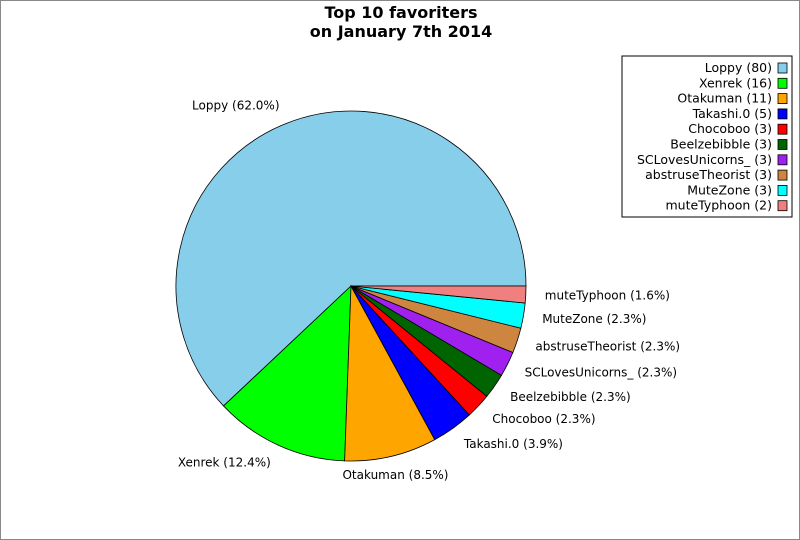 The image size is (800, 540). What do you see at coordinates (390, 373) in the screenshot?
I see `pie-slice-otakuman` at bounding box center [390, 373].